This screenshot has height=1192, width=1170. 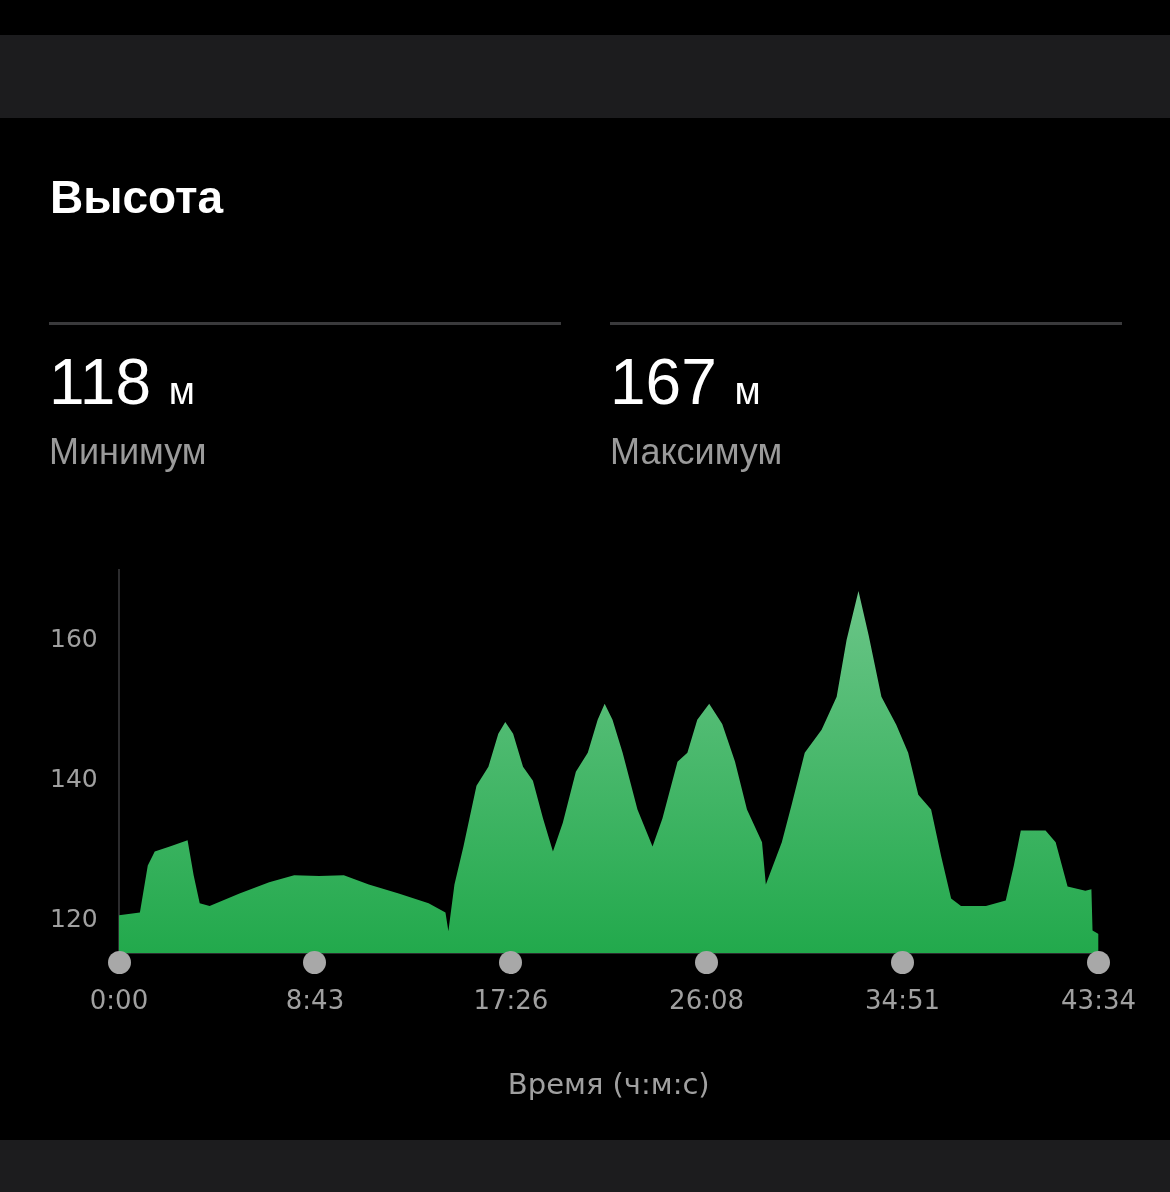 What do you see at coordinates (122, 383) in the screenshot?
I see `text: 118 м` at bounding box center [122, 383].